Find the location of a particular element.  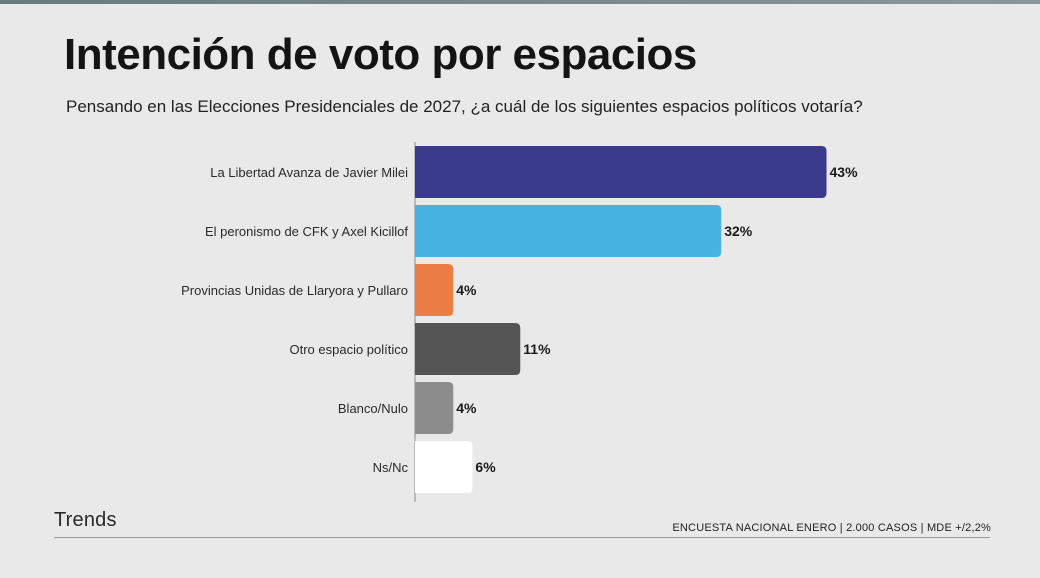

data-label: 43% is located at coordinates (844, 172).